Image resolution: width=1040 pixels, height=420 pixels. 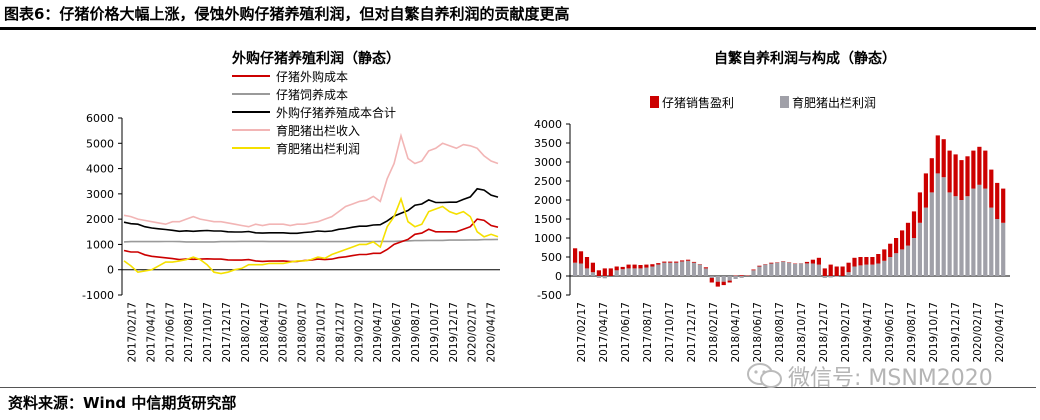 I want to click on y-tick-label: 5000, so click(x=100, y=143).